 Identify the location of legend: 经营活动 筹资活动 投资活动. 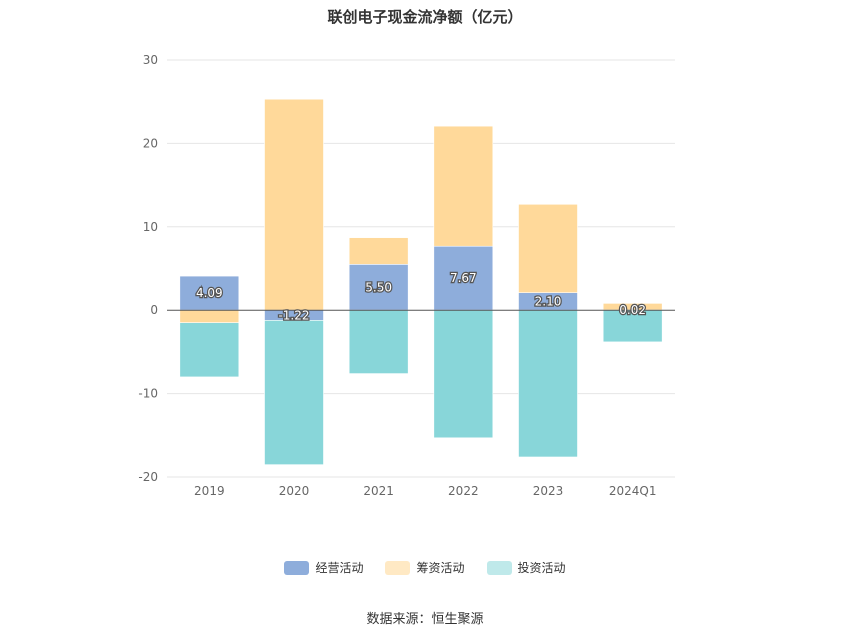
(425, 567).